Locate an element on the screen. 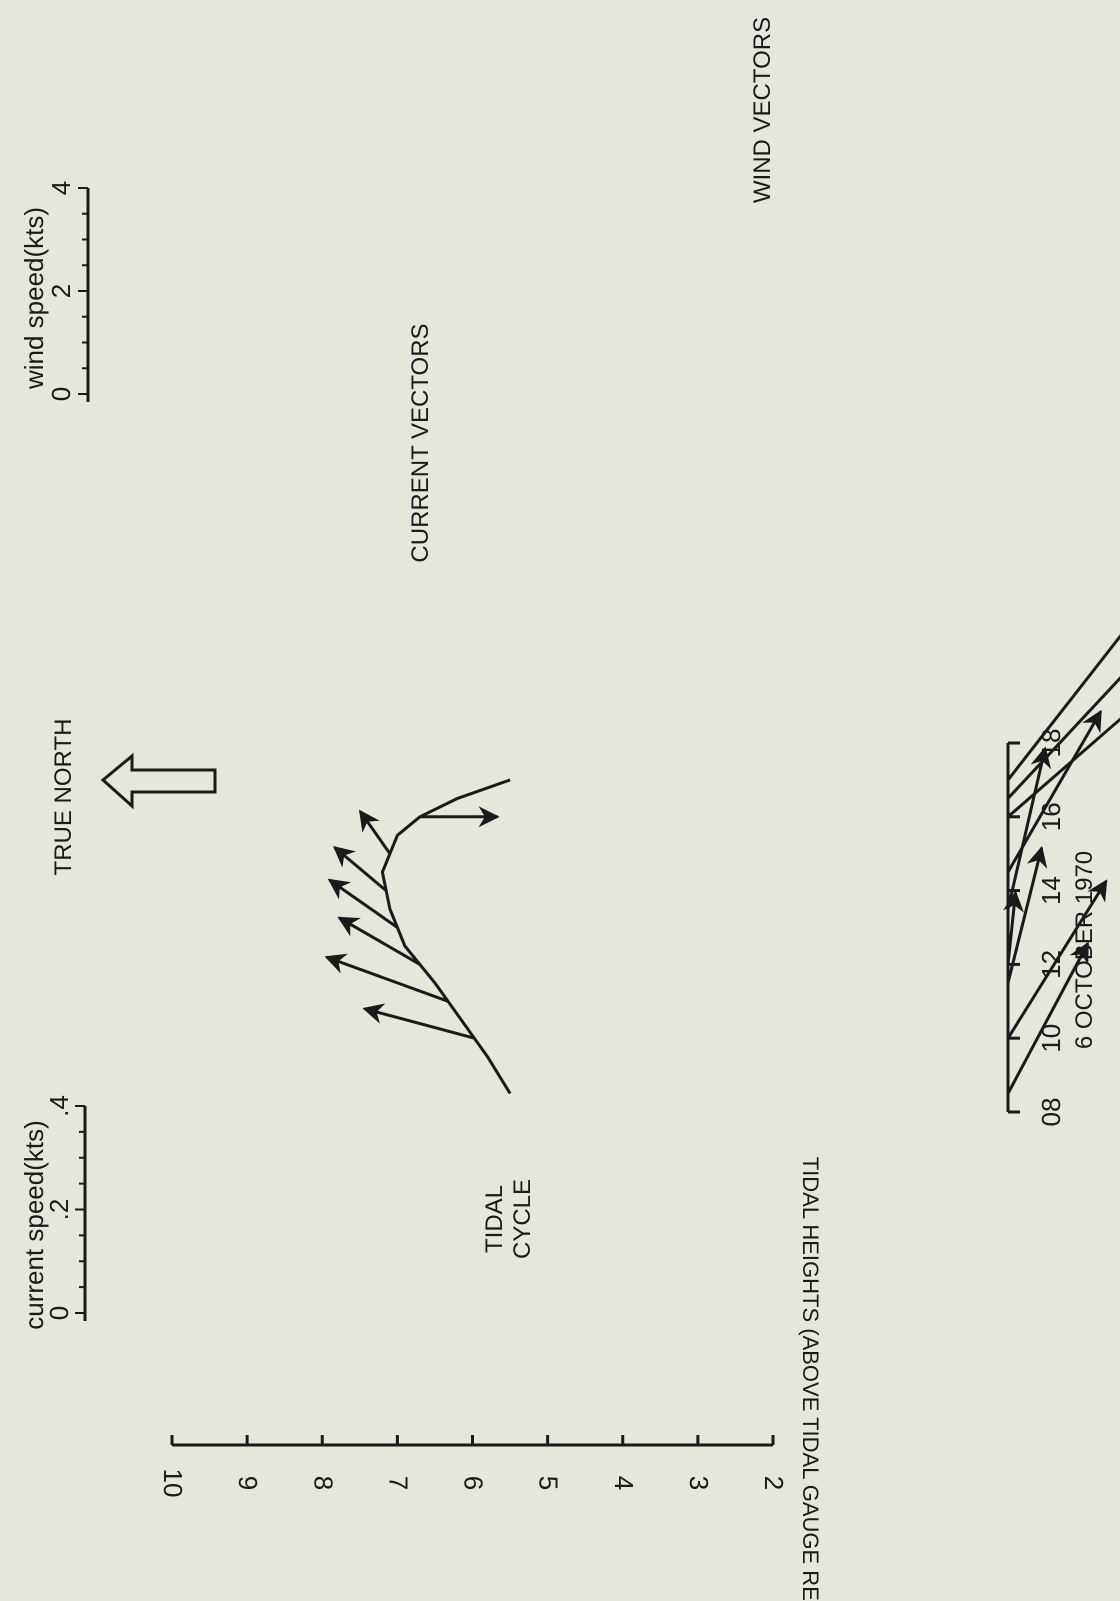  wind-speed-scale: 0 2 4 is located at coordinates (68, 291).